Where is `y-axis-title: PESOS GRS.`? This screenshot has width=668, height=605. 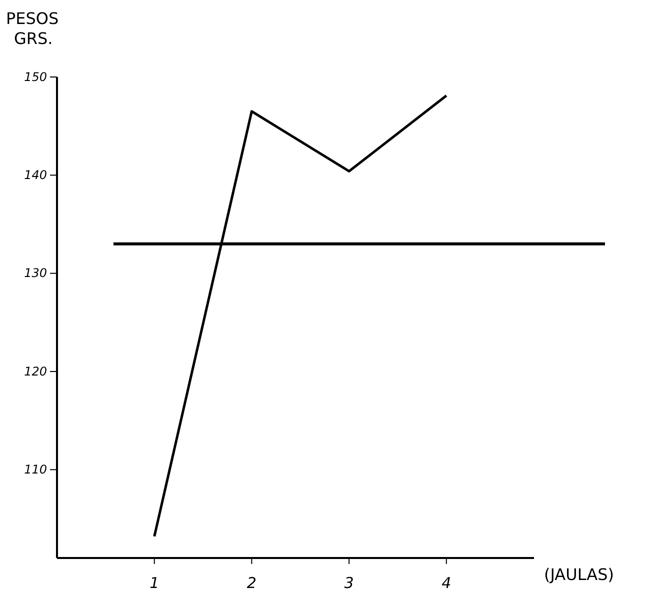
y-axis-title: PESOS GRS. is located at coordinates (32, 28).